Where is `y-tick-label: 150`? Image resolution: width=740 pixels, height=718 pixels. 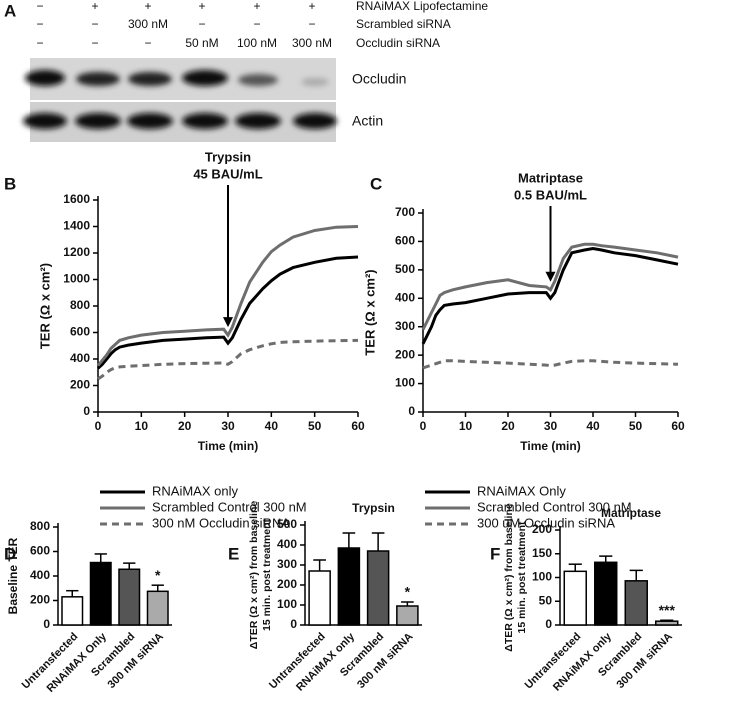
y-tick-label: 150 is located at coordinates (542, 553).